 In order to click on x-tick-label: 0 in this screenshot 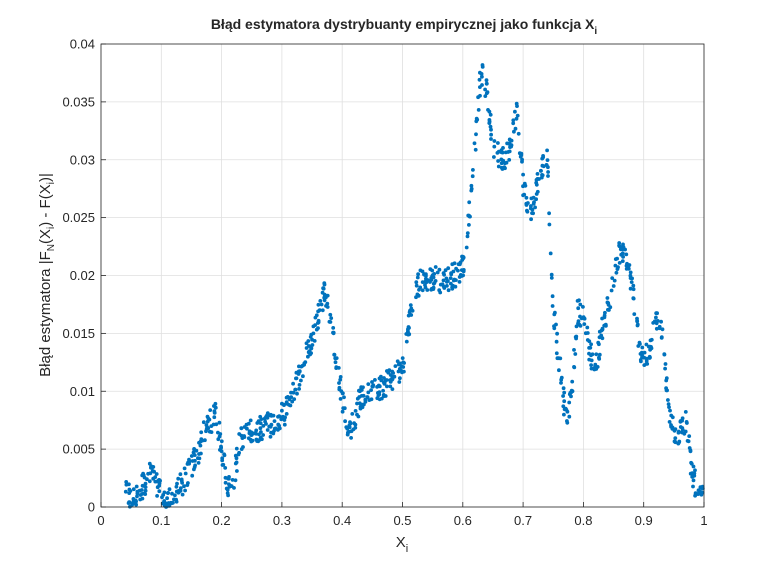, I will do `click(100, 520)`.